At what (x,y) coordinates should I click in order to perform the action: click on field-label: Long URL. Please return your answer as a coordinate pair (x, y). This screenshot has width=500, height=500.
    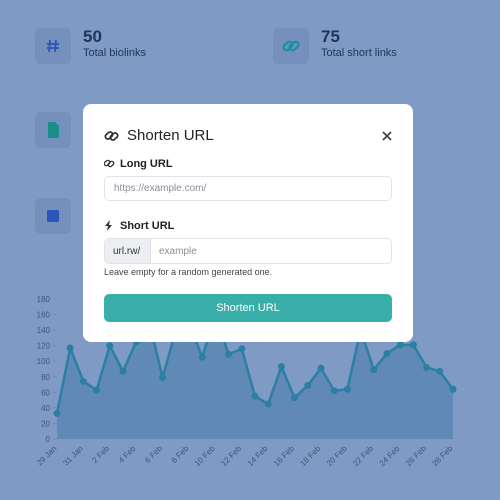
    Looking at the image, I should click on (146, 164).